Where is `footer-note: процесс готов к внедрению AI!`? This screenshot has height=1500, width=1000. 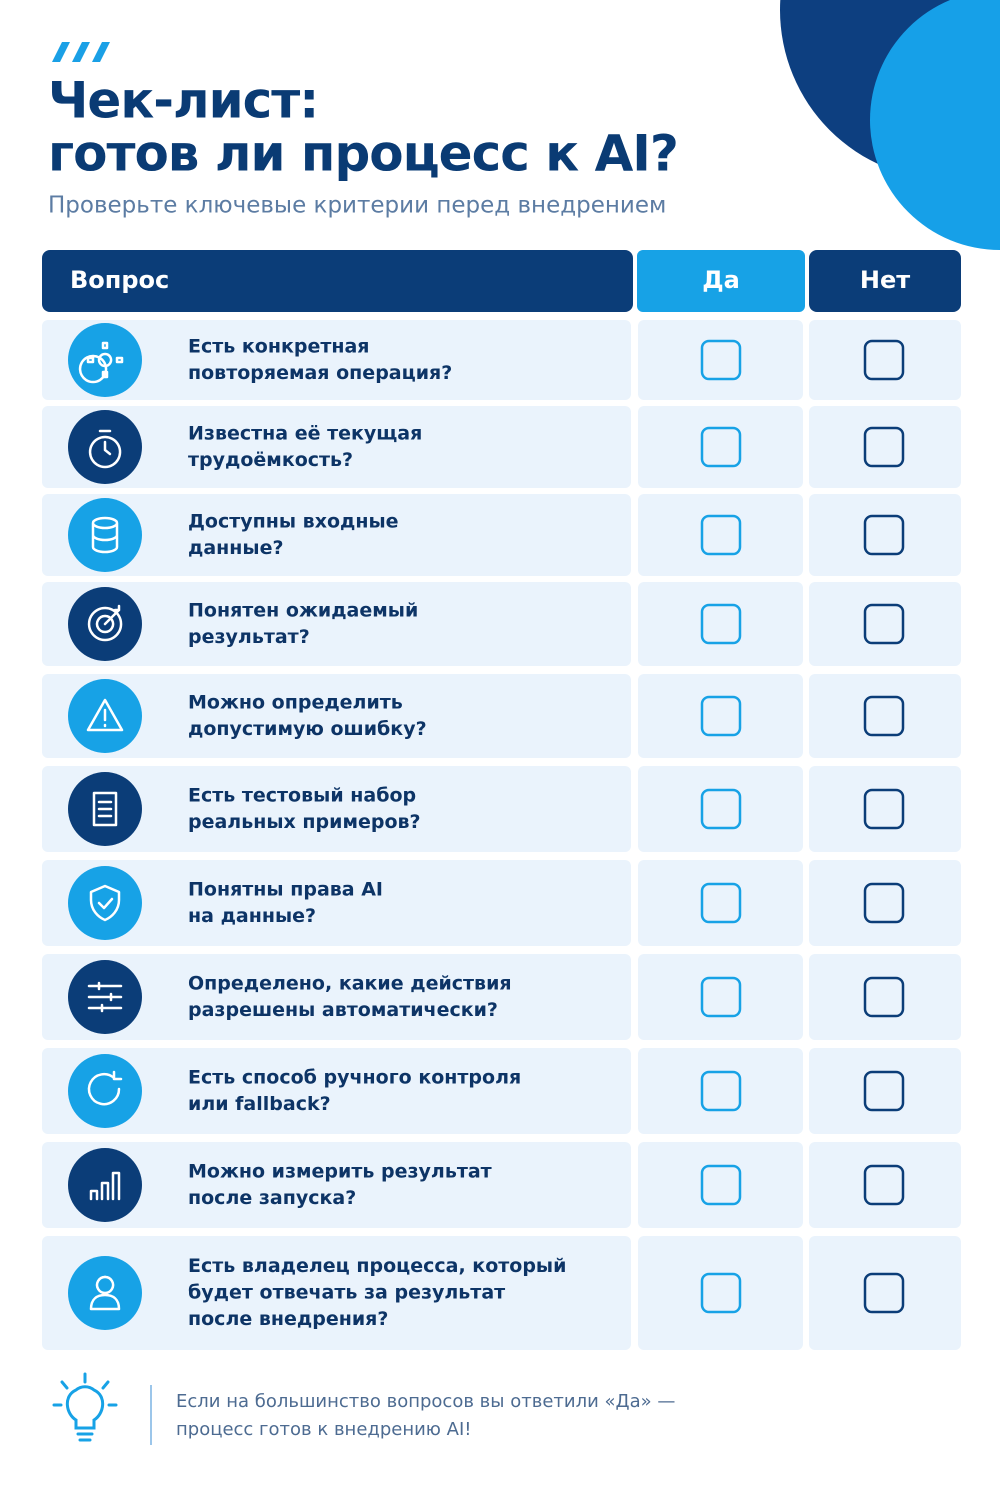
footer-note: процесс готов к внедрению AI! is located at coordinates (324, 1429).